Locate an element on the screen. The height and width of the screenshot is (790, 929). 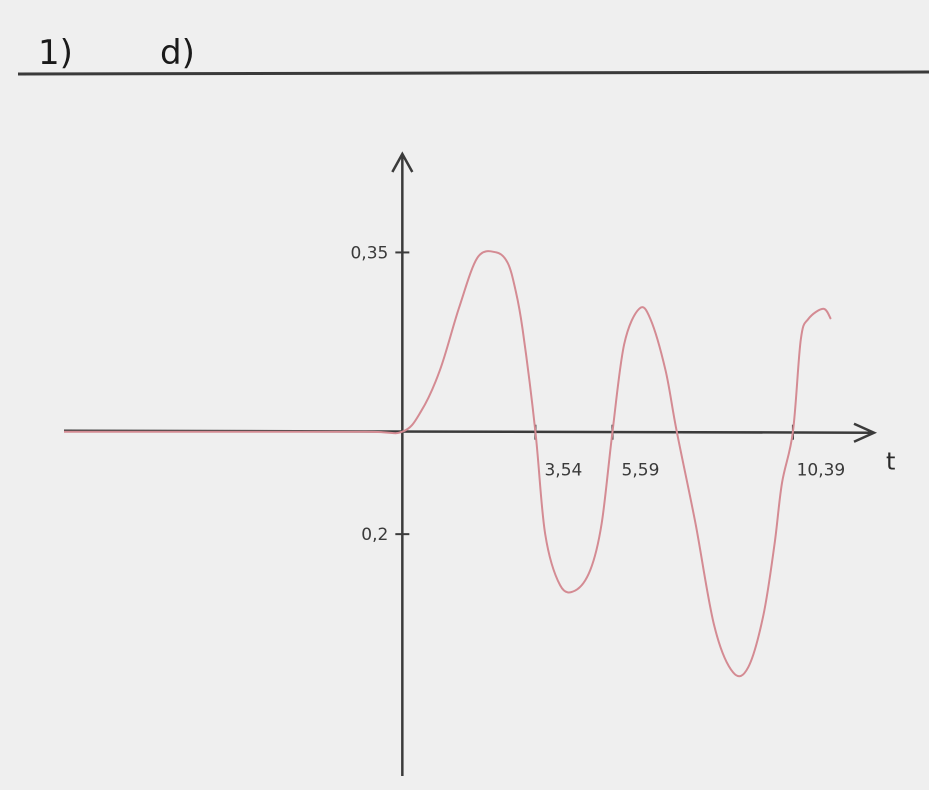
x-tick-label-2: 5,59 is located at coordinates (641, 471).